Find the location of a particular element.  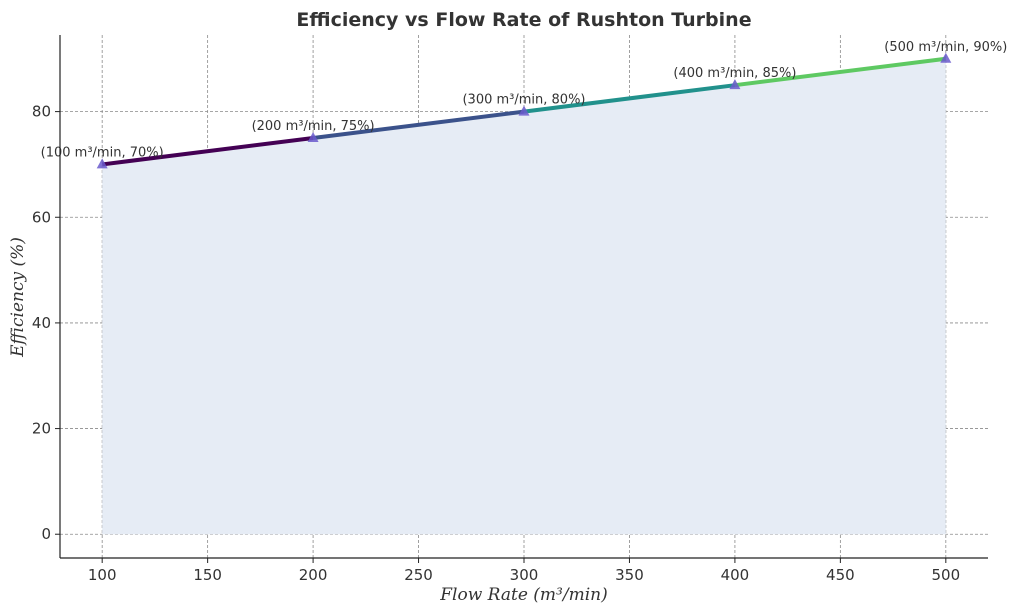

x-tick-label: 250 is located at coordinates (418, 575).